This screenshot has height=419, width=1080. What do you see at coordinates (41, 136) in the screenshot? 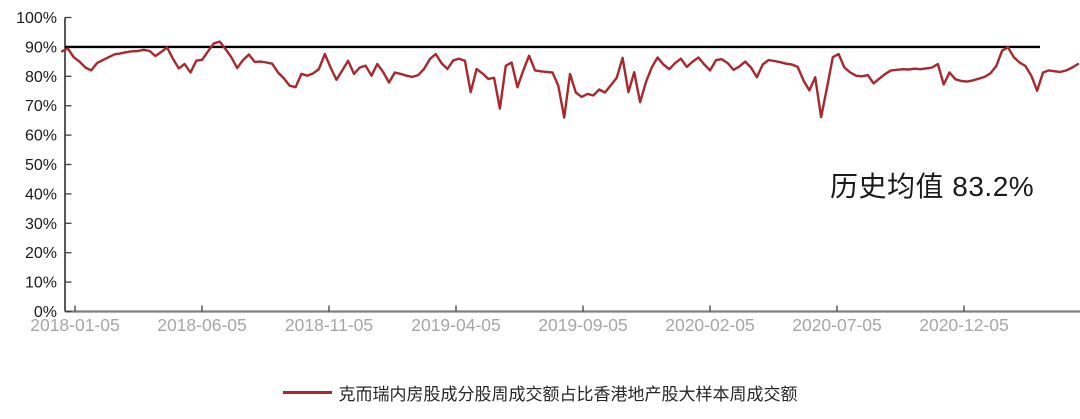
I see `y-axis-tick-label: 60%` at bounding box center [41, 136].